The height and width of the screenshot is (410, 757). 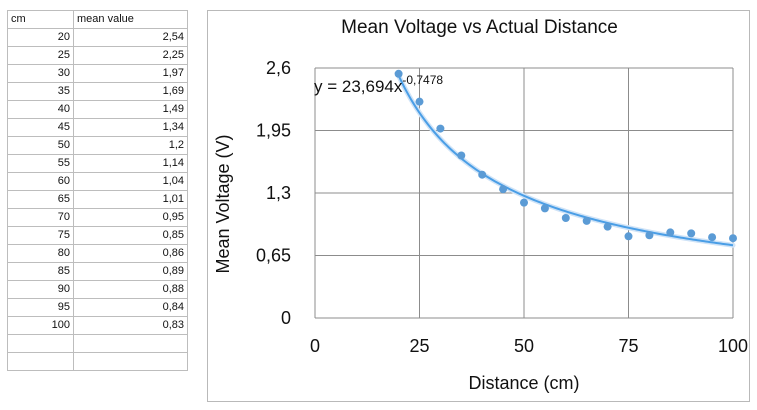 What do you see at coordinates (130, 163) in the screenshot?
I see `cell-mean-value: 1,14` at bounding box center [130, 163].